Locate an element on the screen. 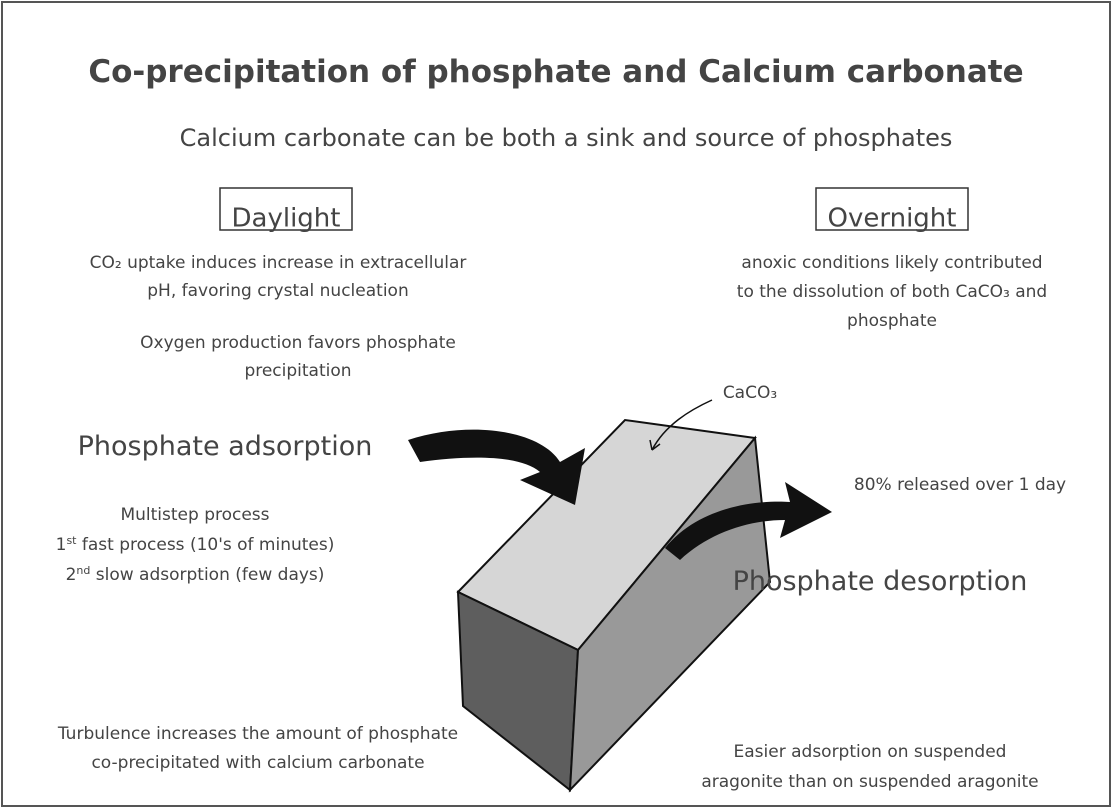 The height and width of the screenshot is (812, 1112). daylight-note: pH, favoring crystal nucleation is located at coordinates (277, 291).